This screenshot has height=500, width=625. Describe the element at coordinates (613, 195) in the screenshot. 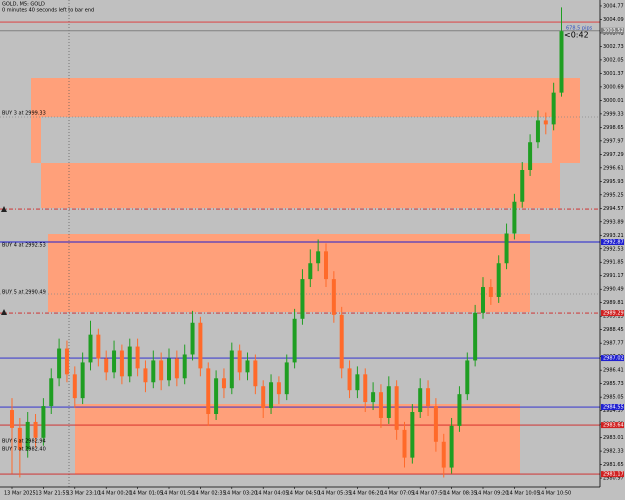

I see `y-tick-label: 2995.25` at that location.